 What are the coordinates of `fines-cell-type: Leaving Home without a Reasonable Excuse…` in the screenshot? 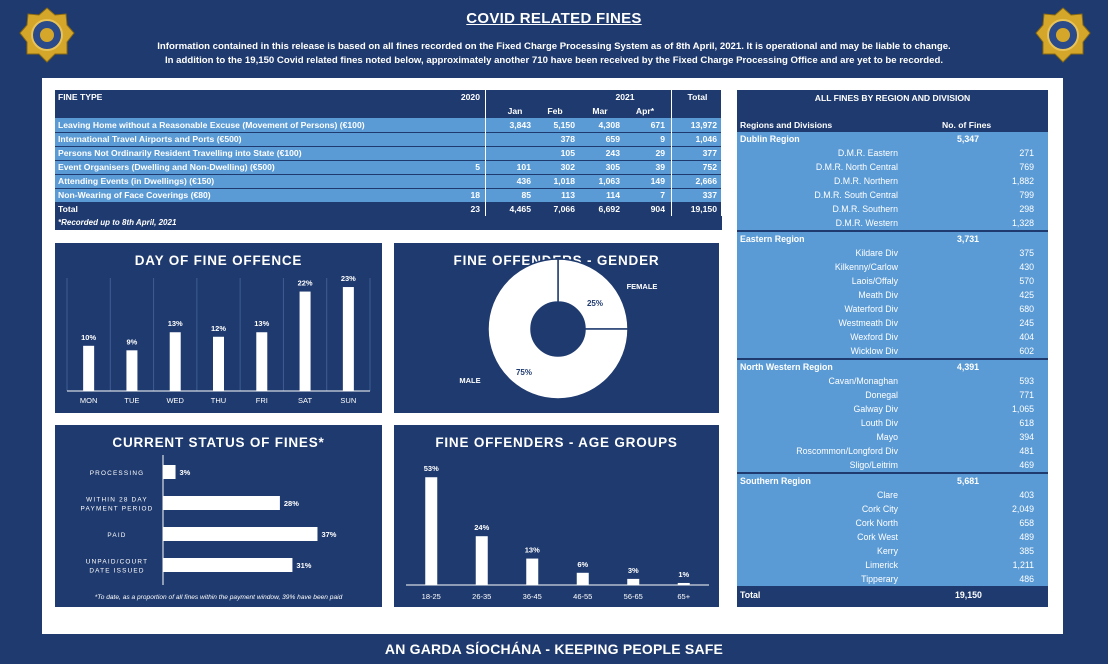 It's located at (211, 125).